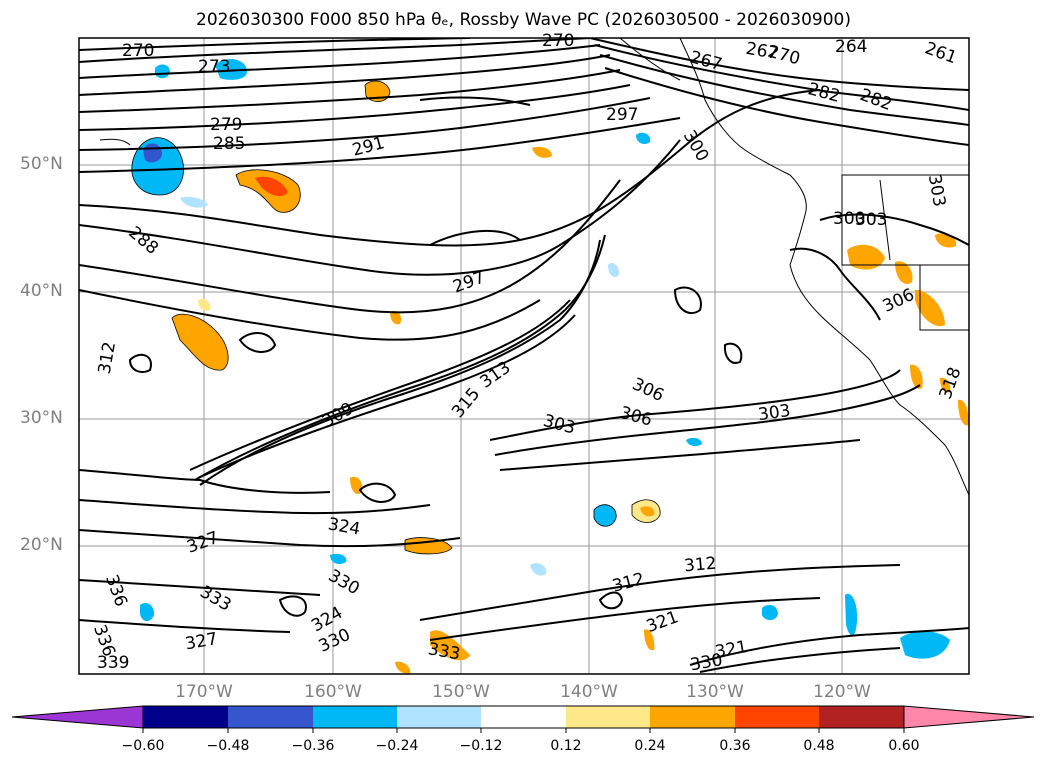 This screenshot has width=1047, height=767. Describe the element at coordinates (204, 692) in the screenshot. I see `lon-tick-label: 170°W` at that location.